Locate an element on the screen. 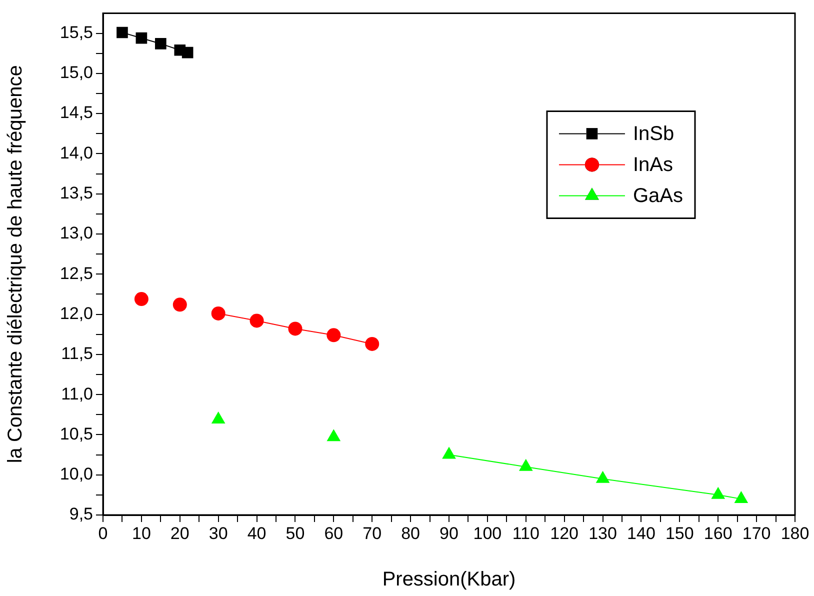 This screenshot has width=814, height=596. y-tick-label: 13,5 is located at coordinates (76, 193).